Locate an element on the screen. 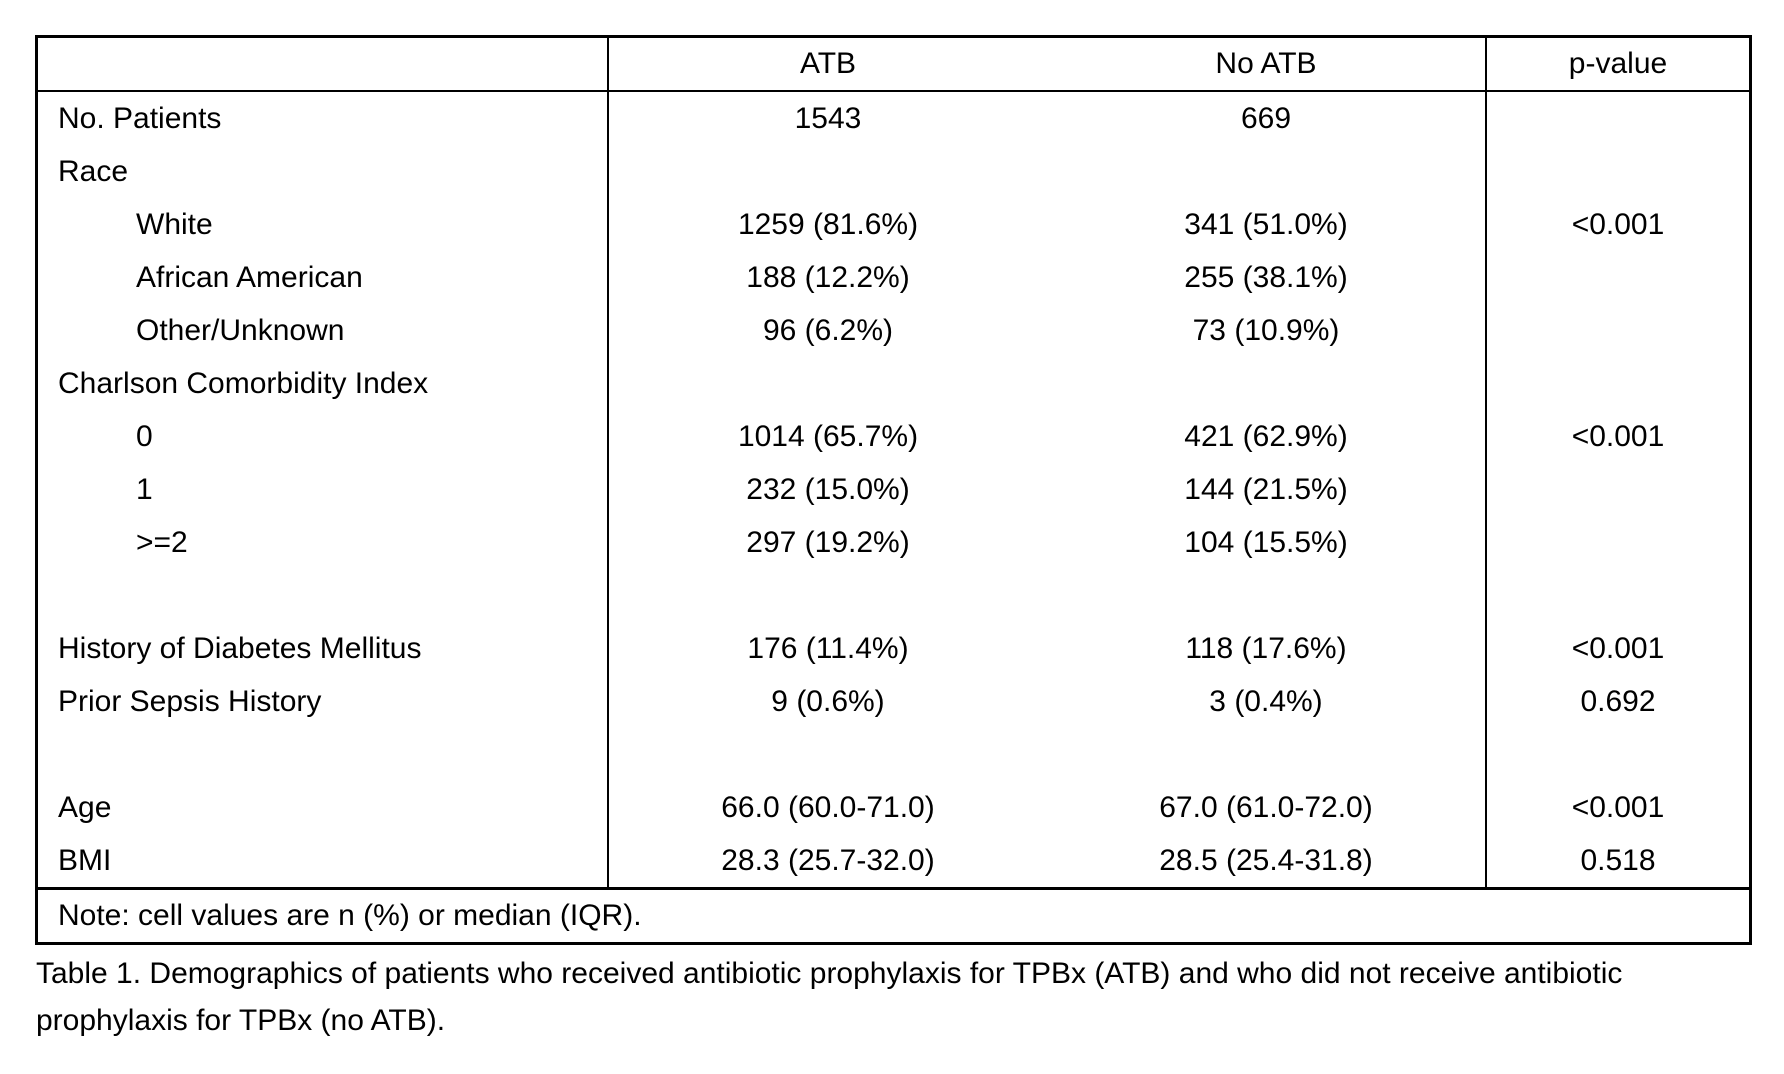 The height and width of the screenshot is (1074, 1784). table-row: Race is located at coordinates (893, 171).